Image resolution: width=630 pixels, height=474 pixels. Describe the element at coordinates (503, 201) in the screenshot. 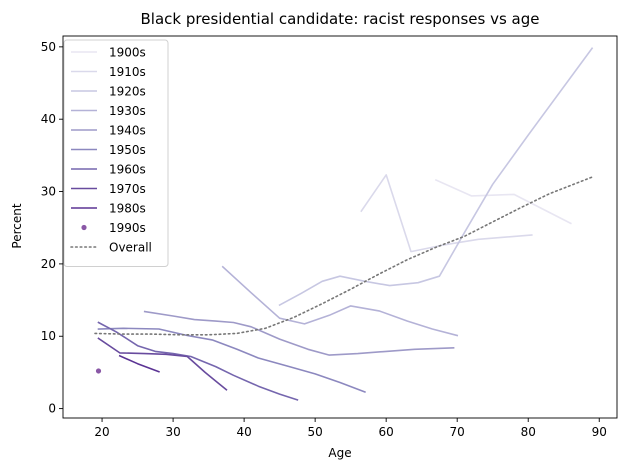

I see `series-1900s-line` at that location.